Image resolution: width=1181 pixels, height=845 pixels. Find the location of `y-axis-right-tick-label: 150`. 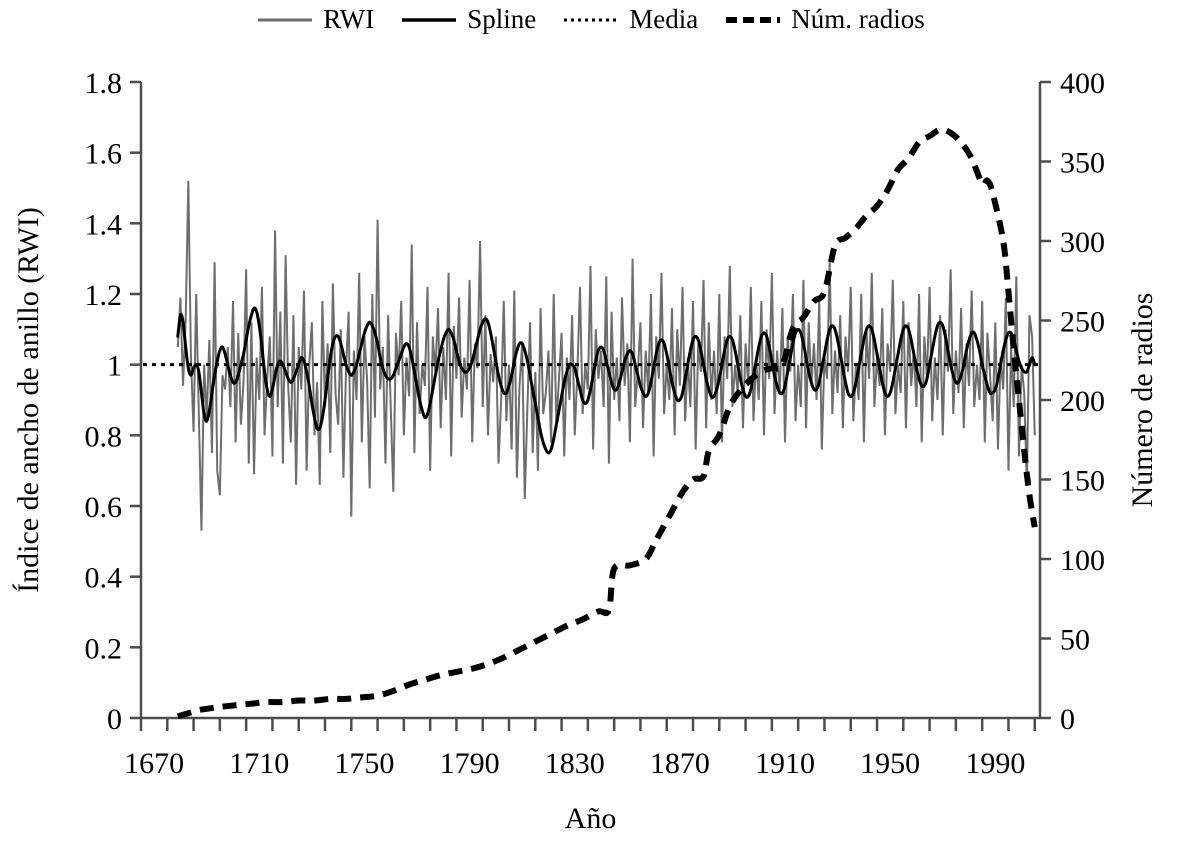

y-axis-right-tick-label: 150 is located at coordinates (1082, 481).